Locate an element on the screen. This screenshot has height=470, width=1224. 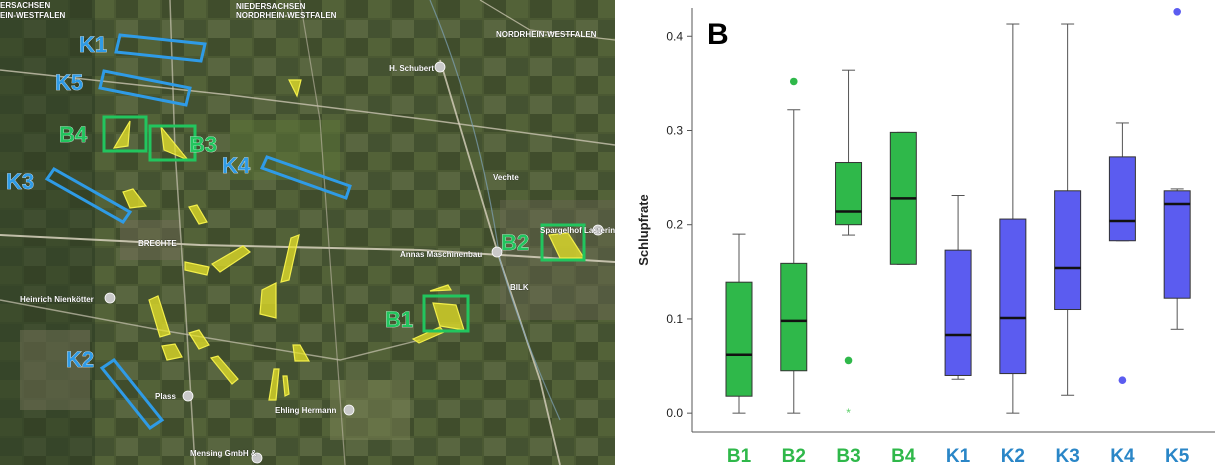
box-b3: * is located at coordinates (849, 244).